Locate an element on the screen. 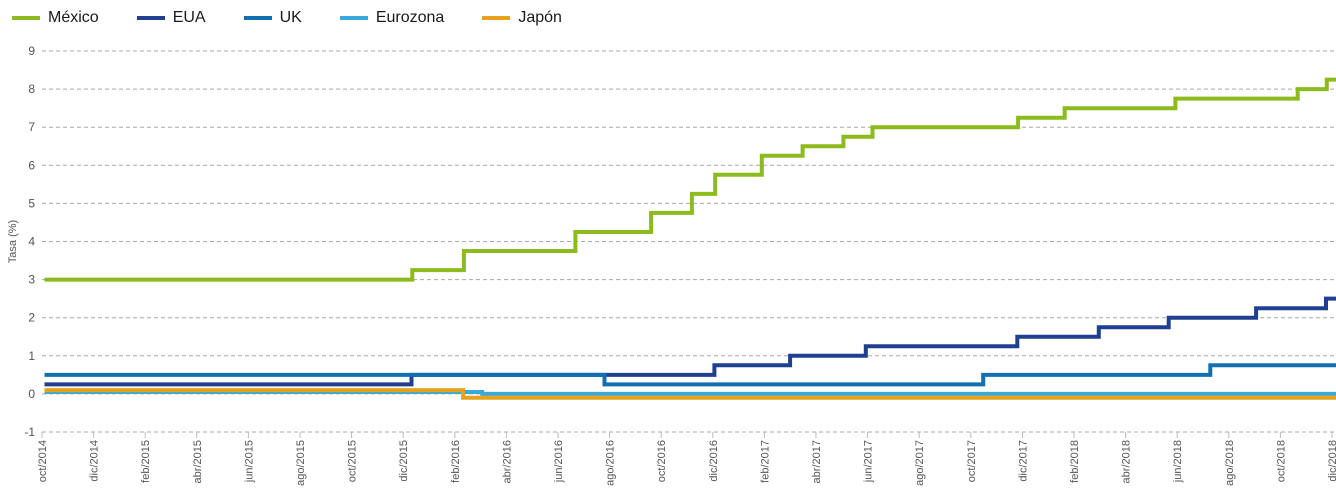 This screenshot has height=491, width=1336. x-tick-label: dic/2016 is located at coordinates (714, 461).